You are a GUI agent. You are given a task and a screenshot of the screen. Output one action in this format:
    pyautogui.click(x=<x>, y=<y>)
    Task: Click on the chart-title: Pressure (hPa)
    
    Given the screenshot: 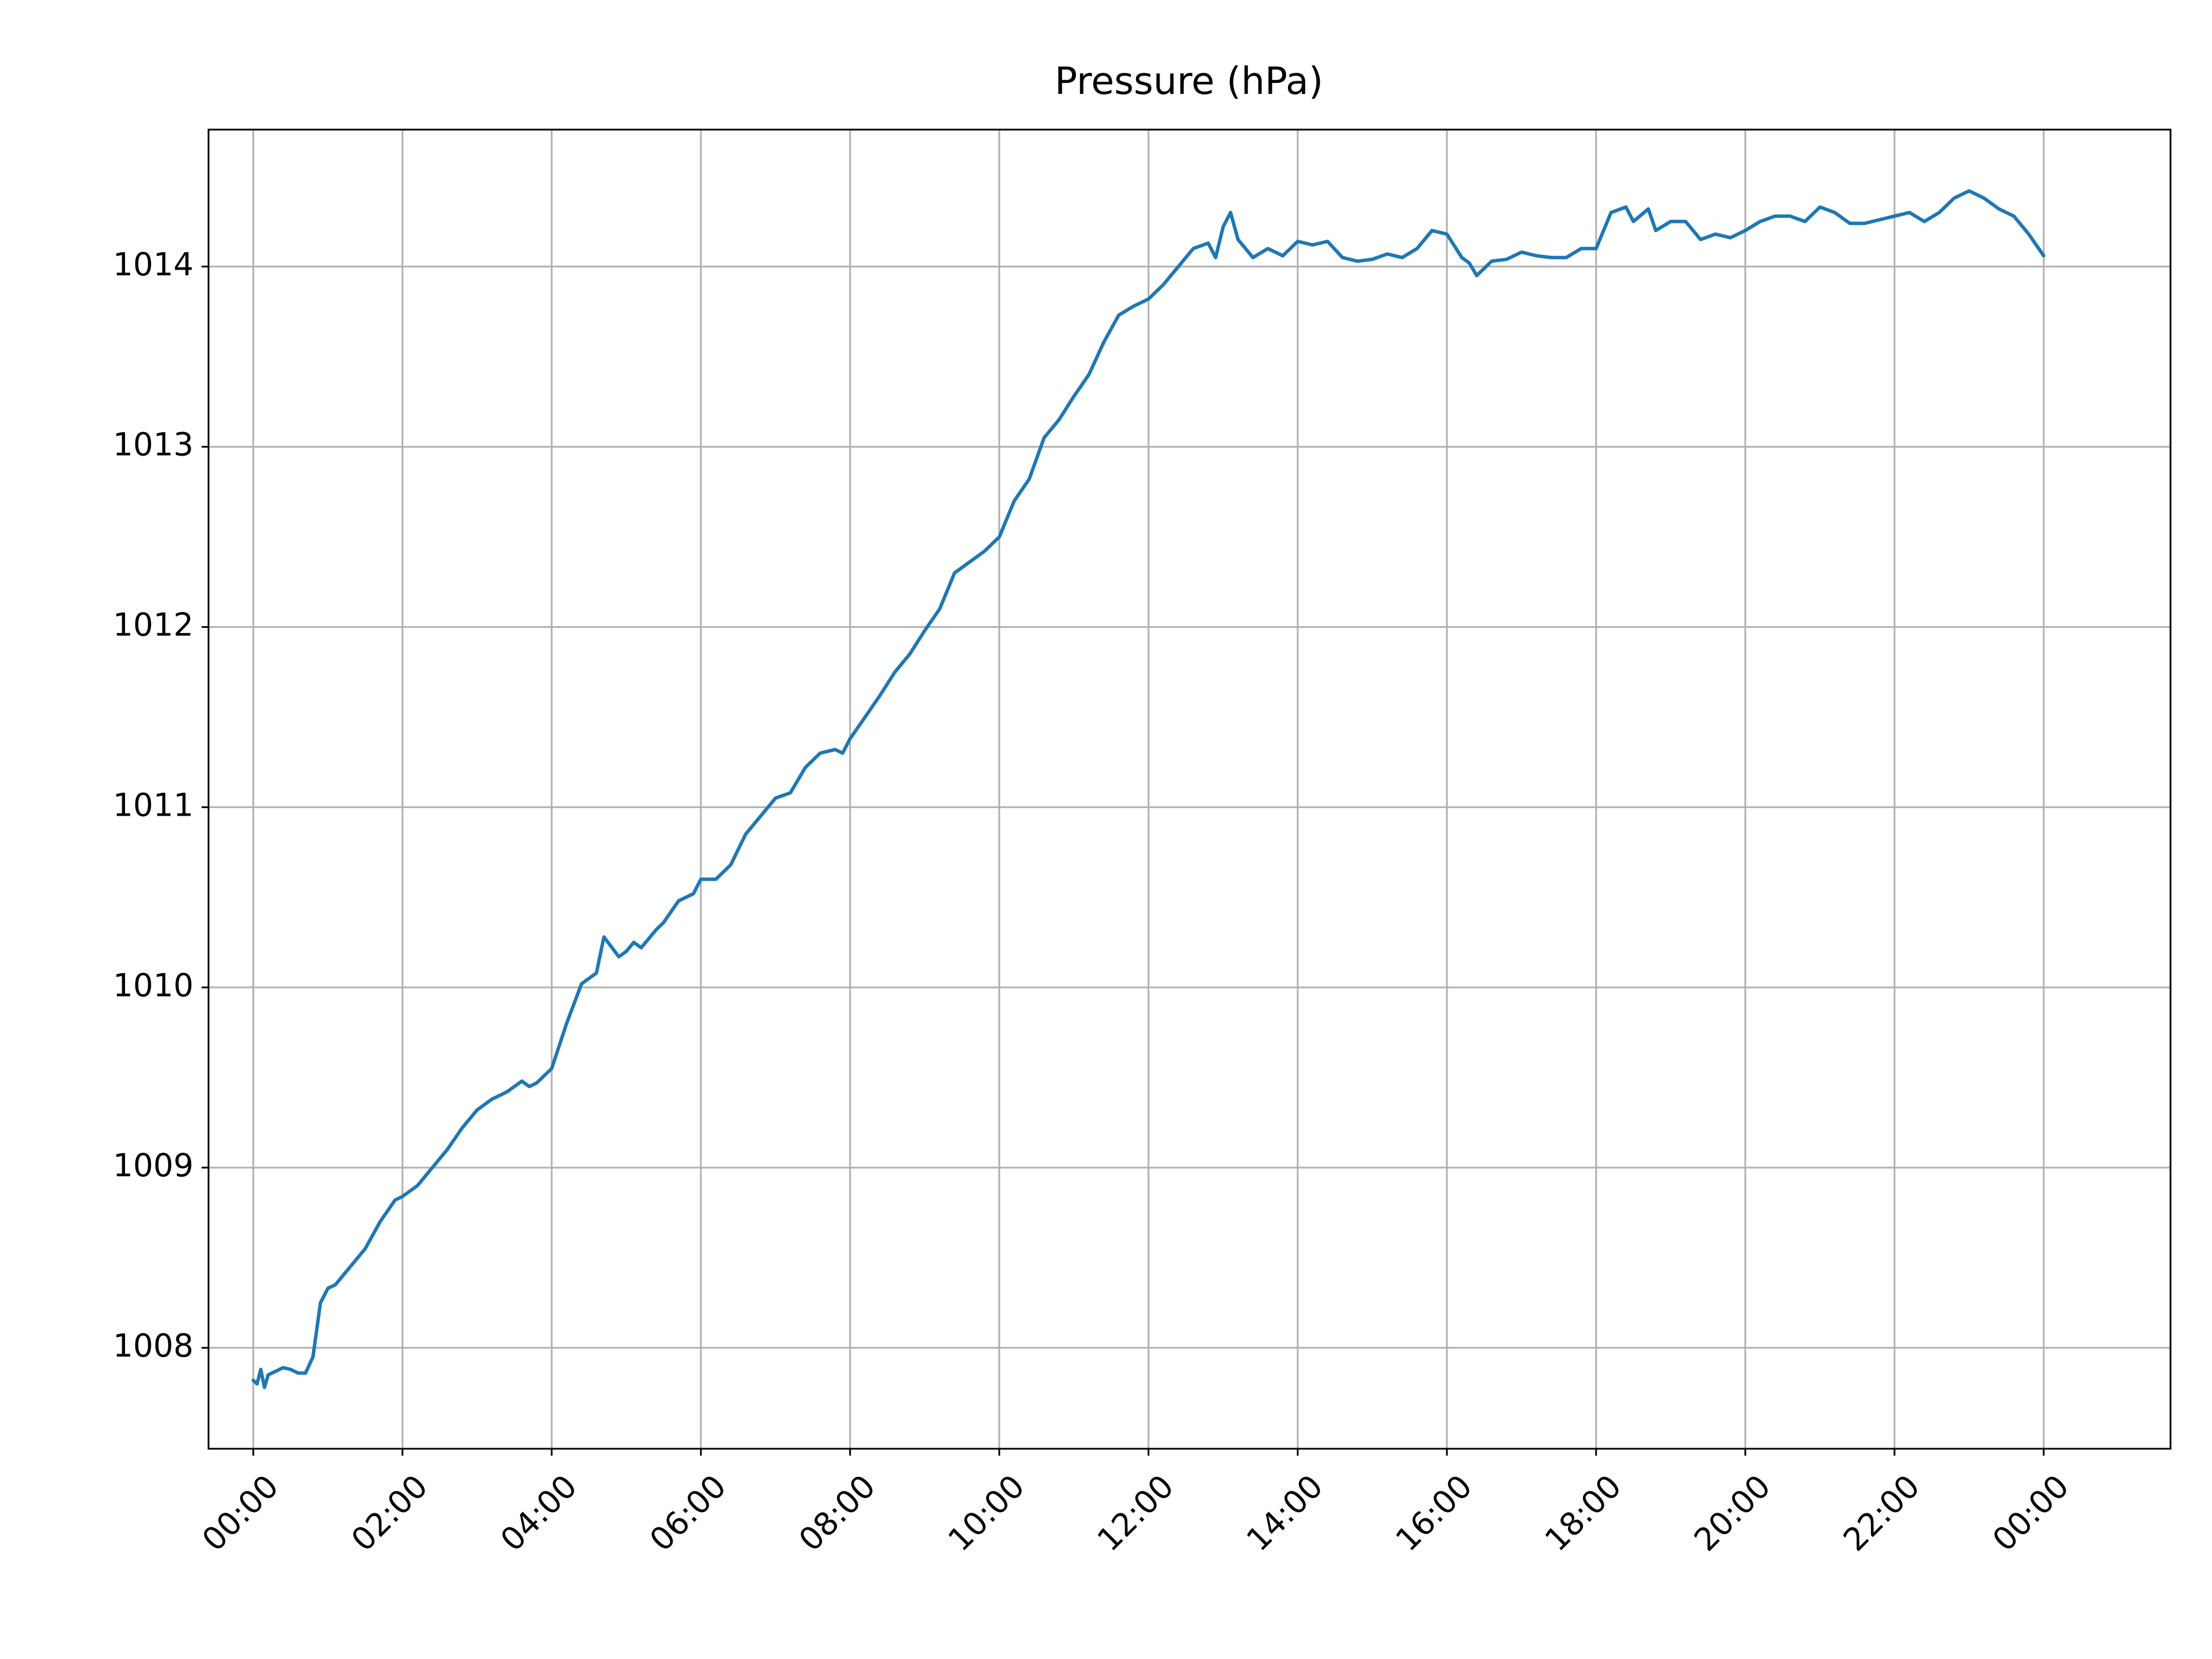 What is the action you would take?
    pyautogui.click(x=1189, y=81)
    